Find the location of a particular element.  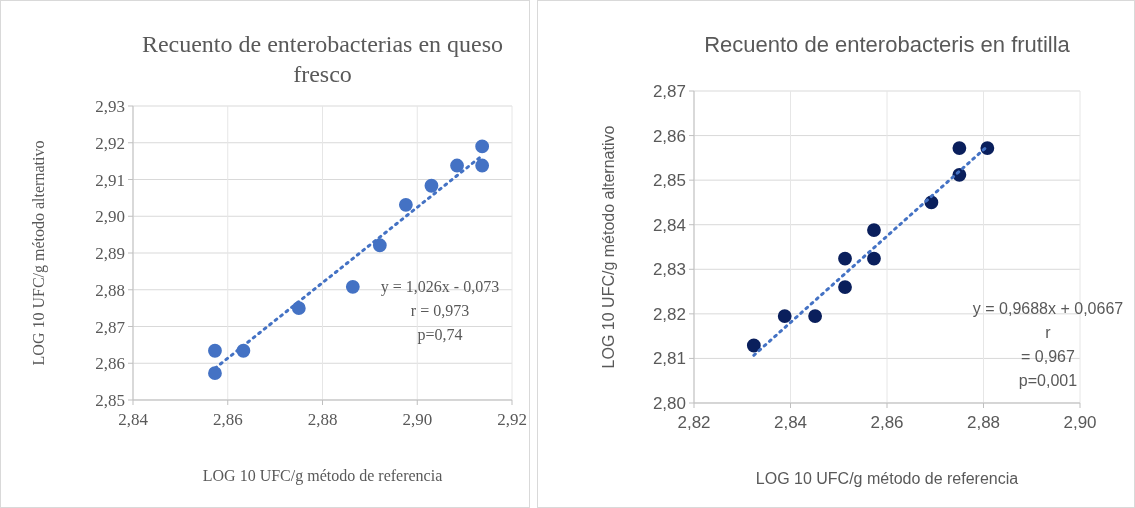

y-tick-label: 2,80 is located at coordinates (669, 403).